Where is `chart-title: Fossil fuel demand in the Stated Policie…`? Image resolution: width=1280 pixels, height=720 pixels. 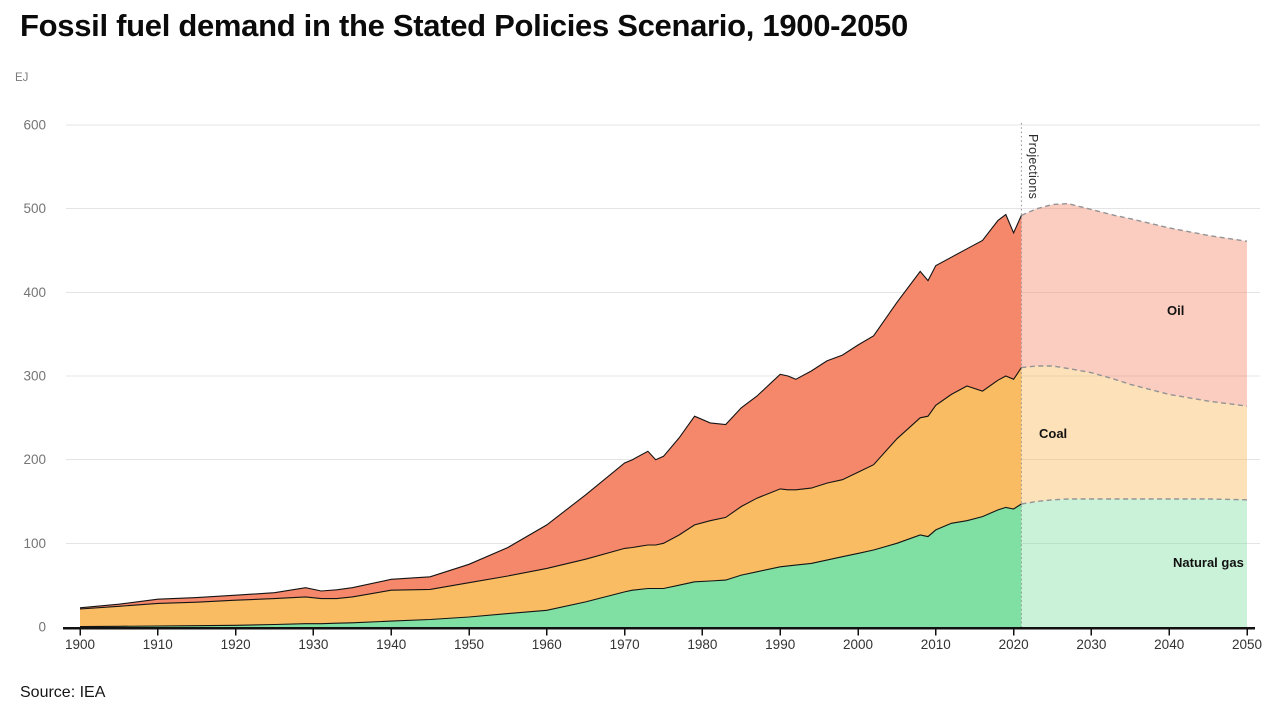
chart-title: Fossil fuel demand in the Stated Policie… is located at coordinates (464, 25).